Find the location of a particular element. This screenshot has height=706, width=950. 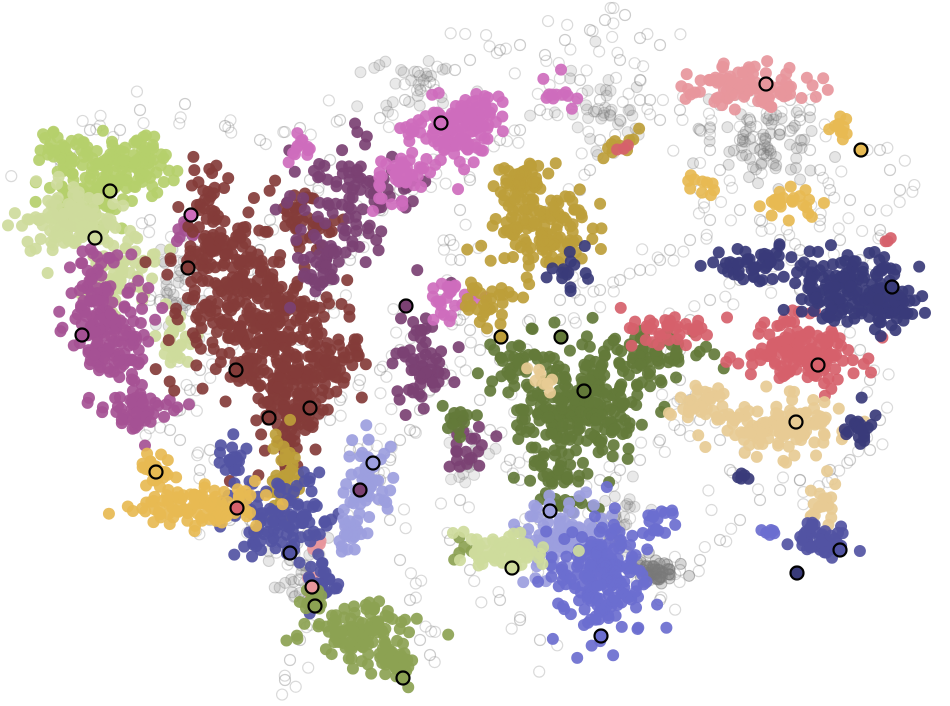

cluster-point-lime is located at coordinates (177, 170).